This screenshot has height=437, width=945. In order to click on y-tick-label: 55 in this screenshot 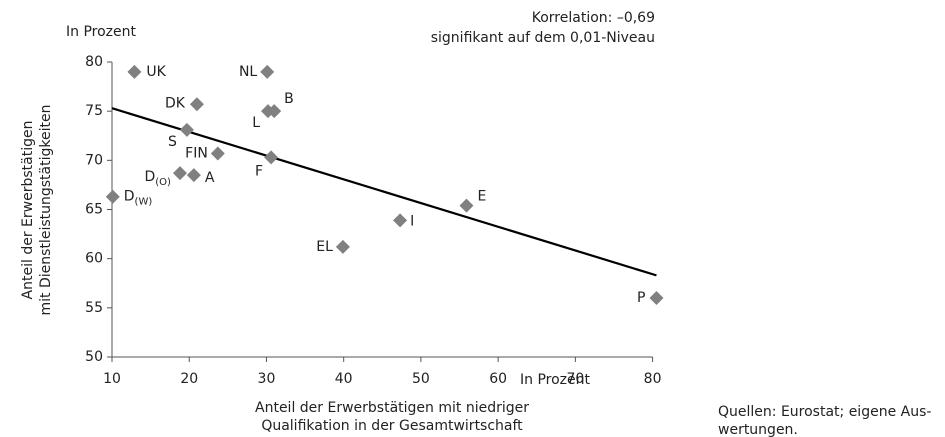, I will do `click(94, 308)`.